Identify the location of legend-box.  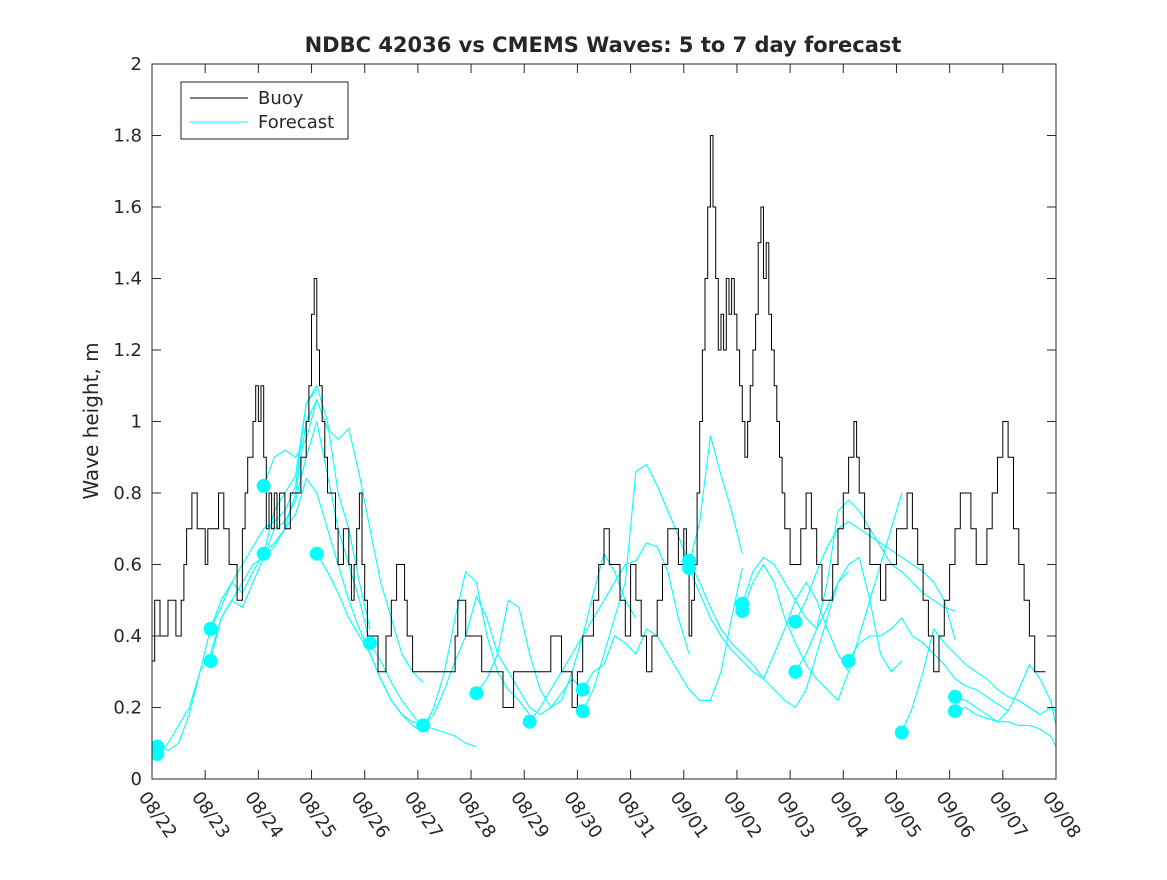
(264, 110).